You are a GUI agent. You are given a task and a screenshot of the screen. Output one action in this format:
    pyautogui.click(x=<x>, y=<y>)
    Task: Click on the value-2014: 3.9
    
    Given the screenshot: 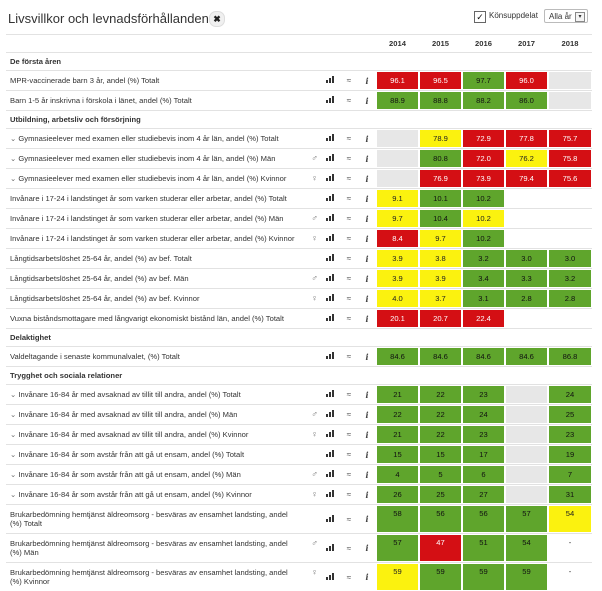 What is the action you would take?
    pyautogui.click(x=397, y=258)
    